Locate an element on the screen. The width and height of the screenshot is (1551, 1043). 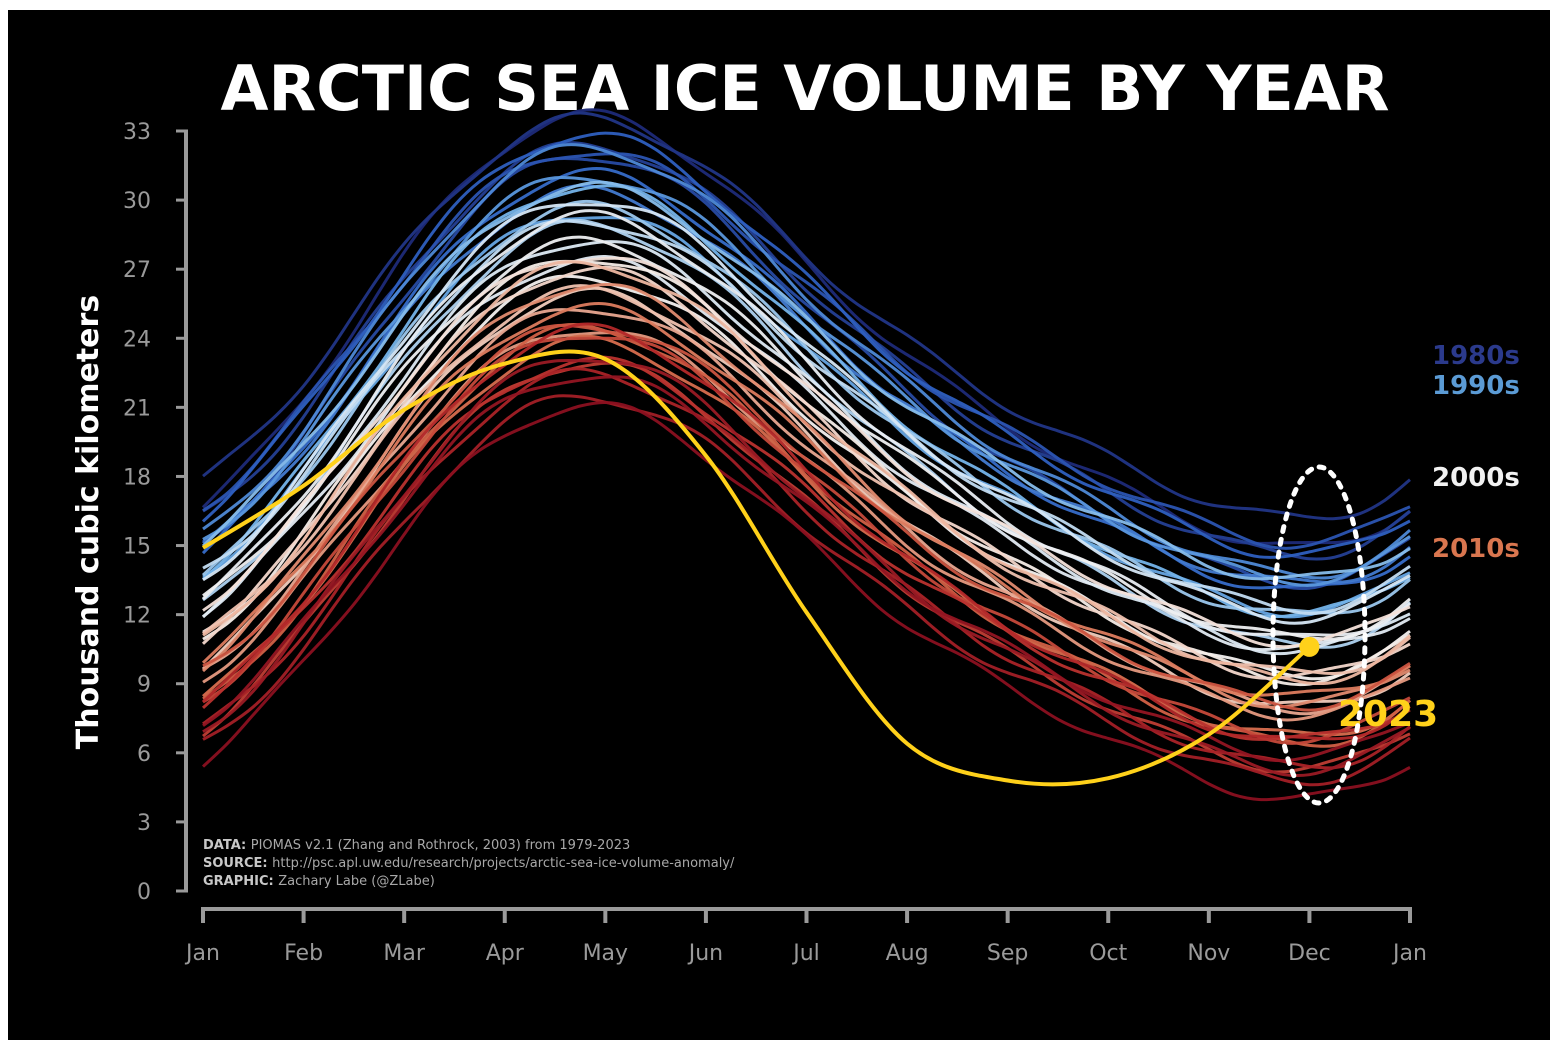
x-tick-label: Jun is located at coordinates (705, 953).